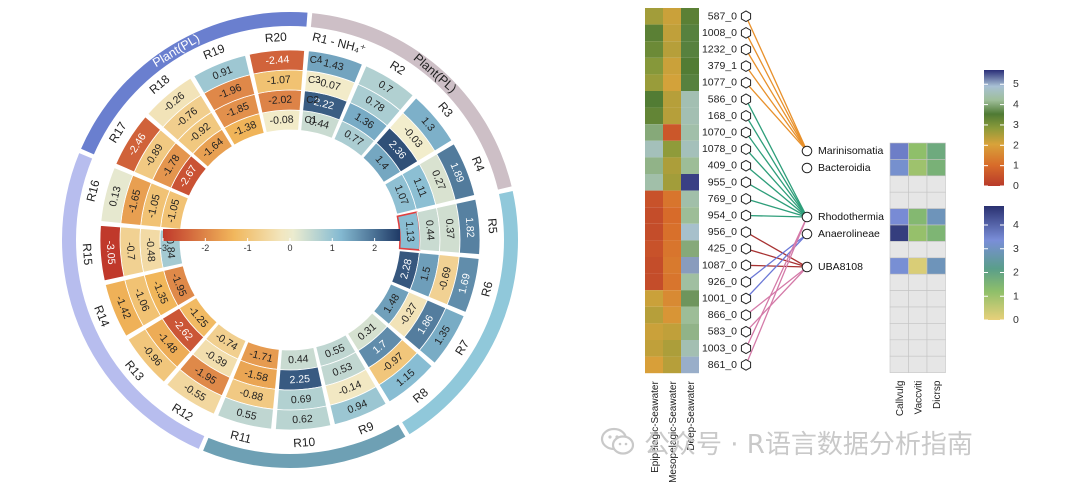 The width and height of the screenshot is (1080, 488). What do you see at coordinates (409, 231) in the screenshot?
I see `cell-value-label: 1.13` at bounding box center [409, 231].